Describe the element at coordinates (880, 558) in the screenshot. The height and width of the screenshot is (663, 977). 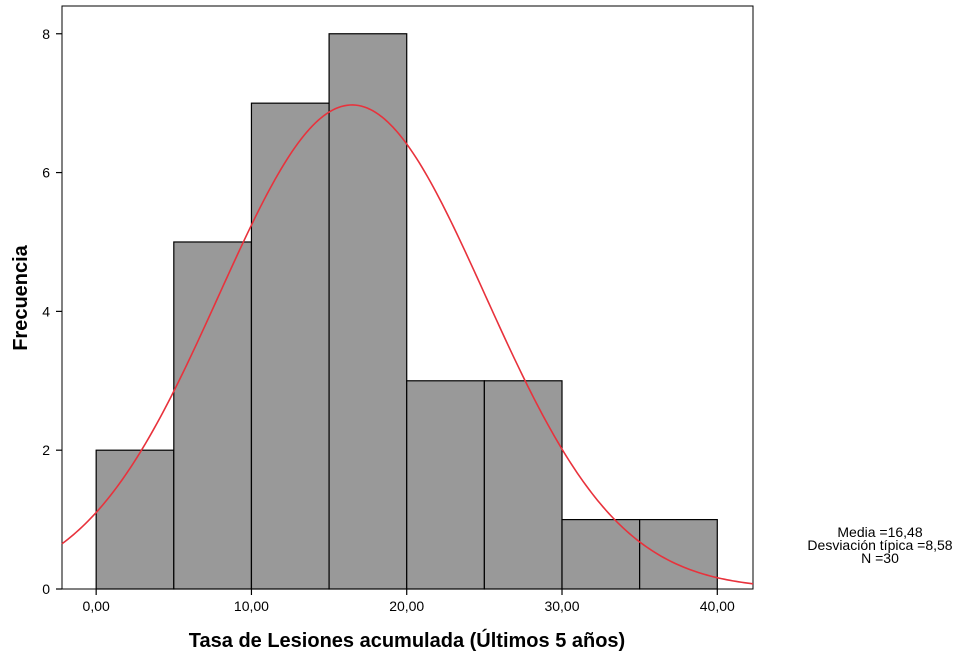
I see `n-label: N =30` at that location.